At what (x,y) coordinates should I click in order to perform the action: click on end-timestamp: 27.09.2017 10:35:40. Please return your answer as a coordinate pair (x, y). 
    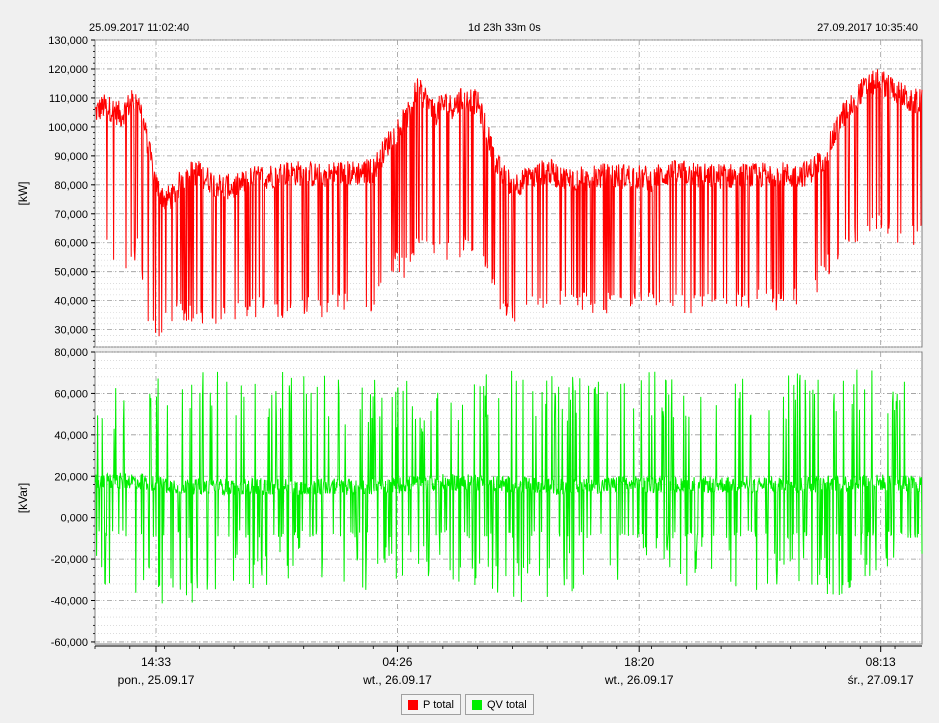
    Looking at the image, I should click on (867, 28).